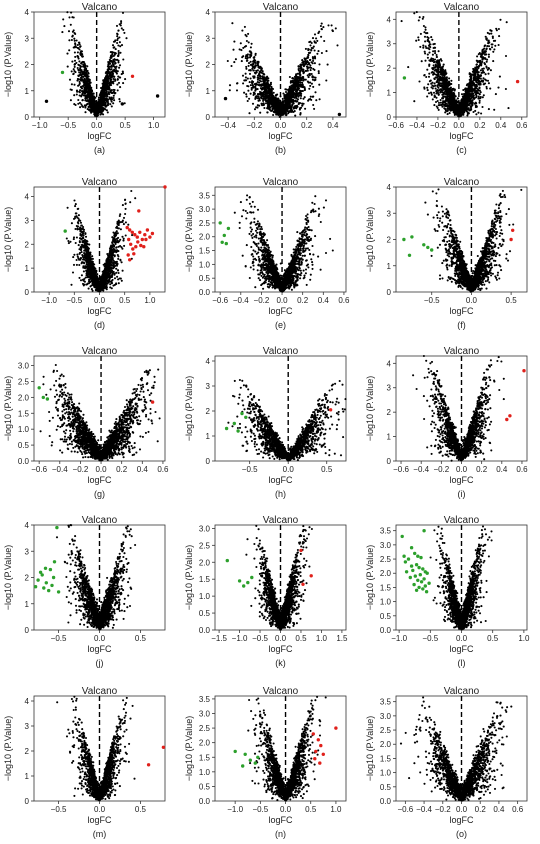 The image size is (540, 844). I want to click on x-tick-label: 0.0, so click(97, 125).